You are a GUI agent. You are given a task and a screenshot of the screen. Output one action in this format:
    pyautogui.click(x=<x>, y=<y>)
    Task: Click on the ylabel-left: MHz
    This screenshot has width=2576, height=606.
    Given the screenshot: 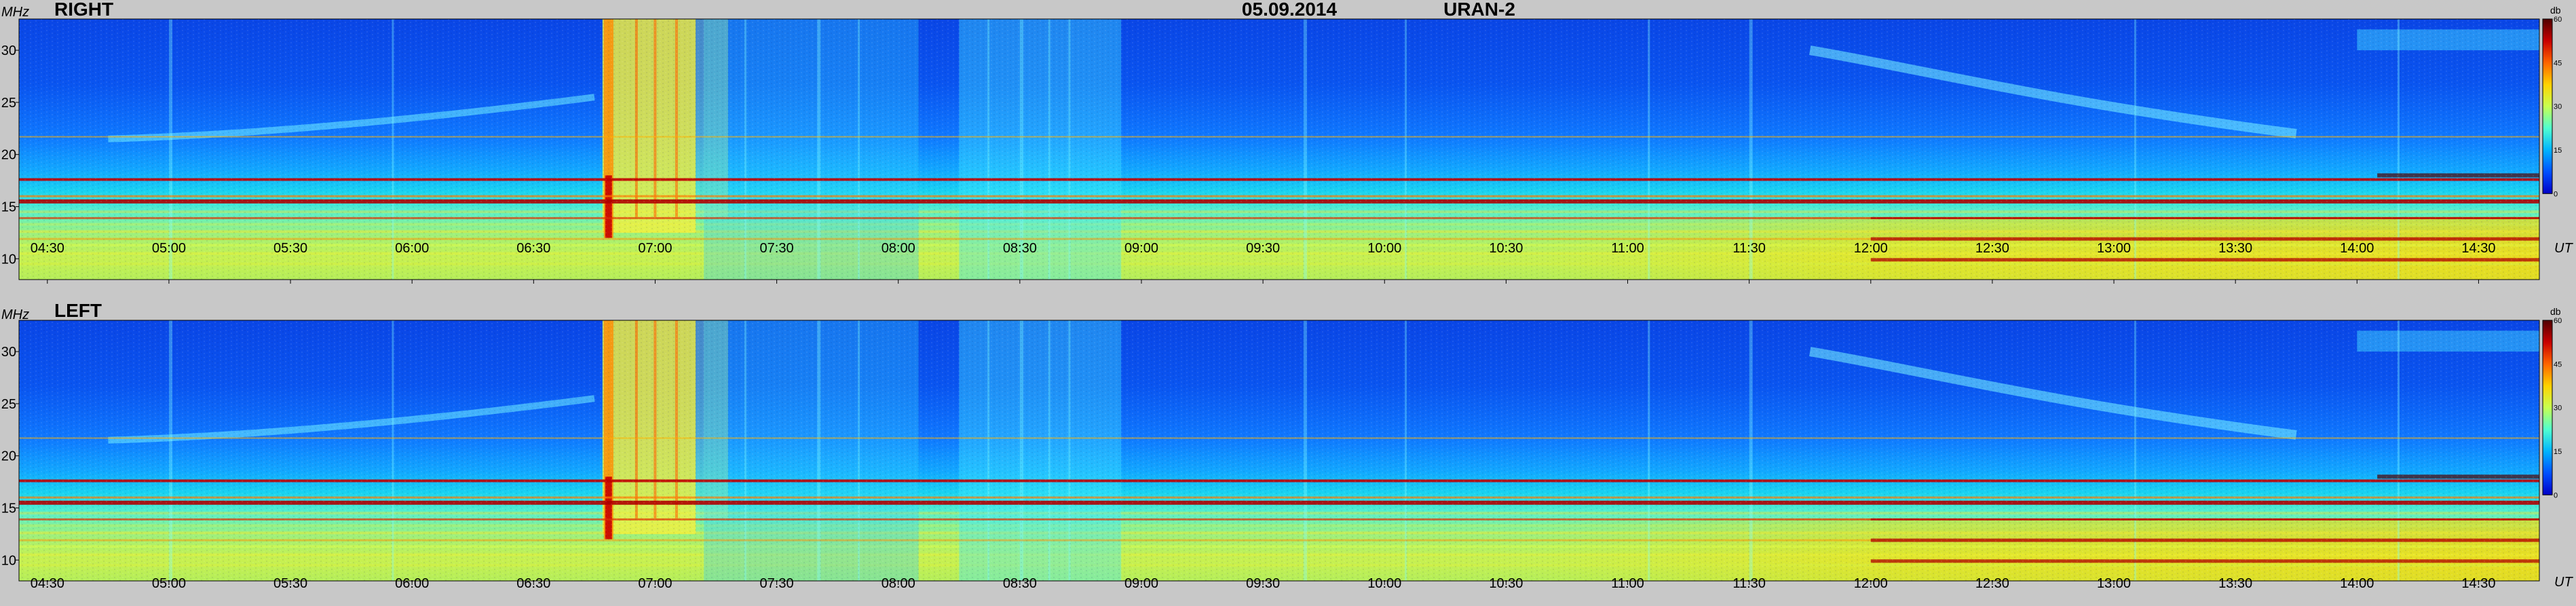 What is the action you would take?
    pyautogui.click(x=15, y=314)
    